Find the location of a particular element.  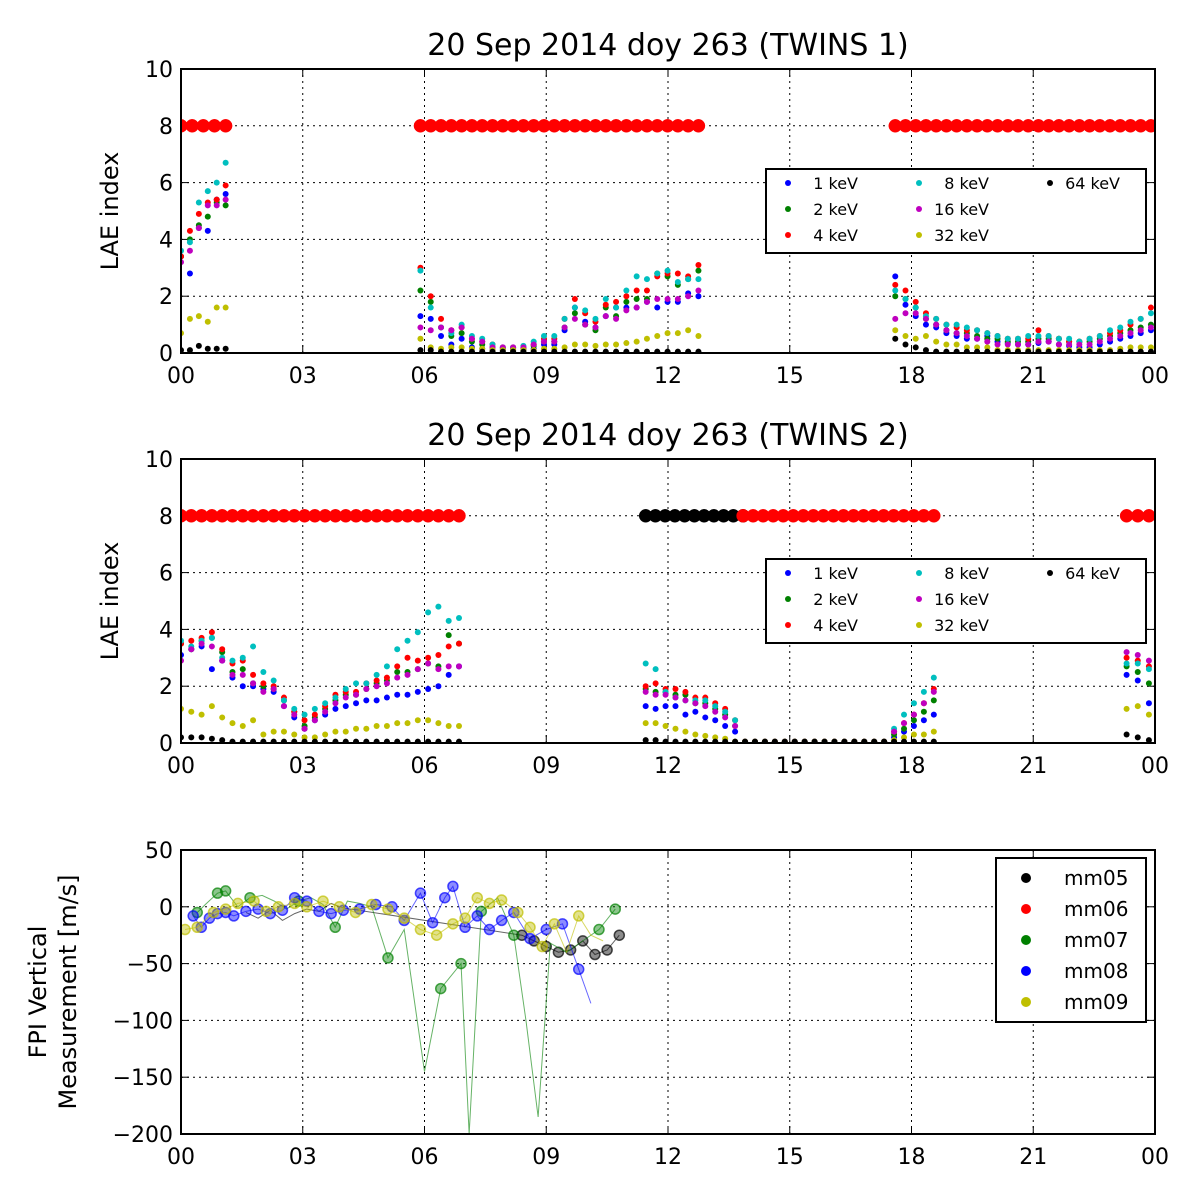

y-tick-label: 2 is located at coordinates (166, 687).